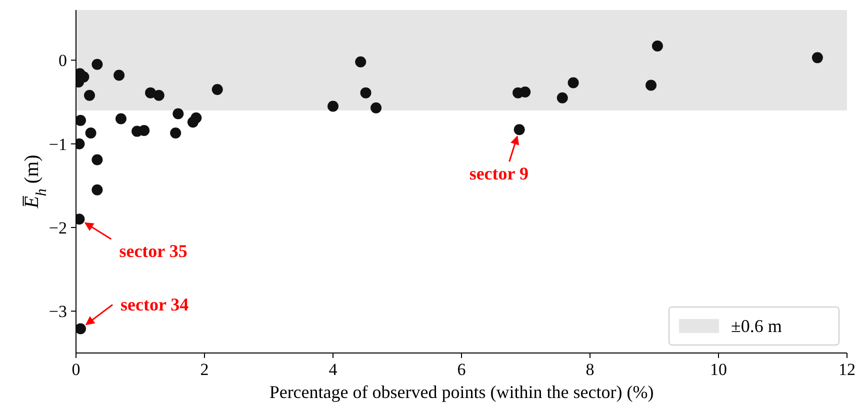 This screenshot has height=416, width=858. What do you see at coordinates (498, 174) in the screenshot?
I see `annotation: sector 9` at bounding box center [498, 174].